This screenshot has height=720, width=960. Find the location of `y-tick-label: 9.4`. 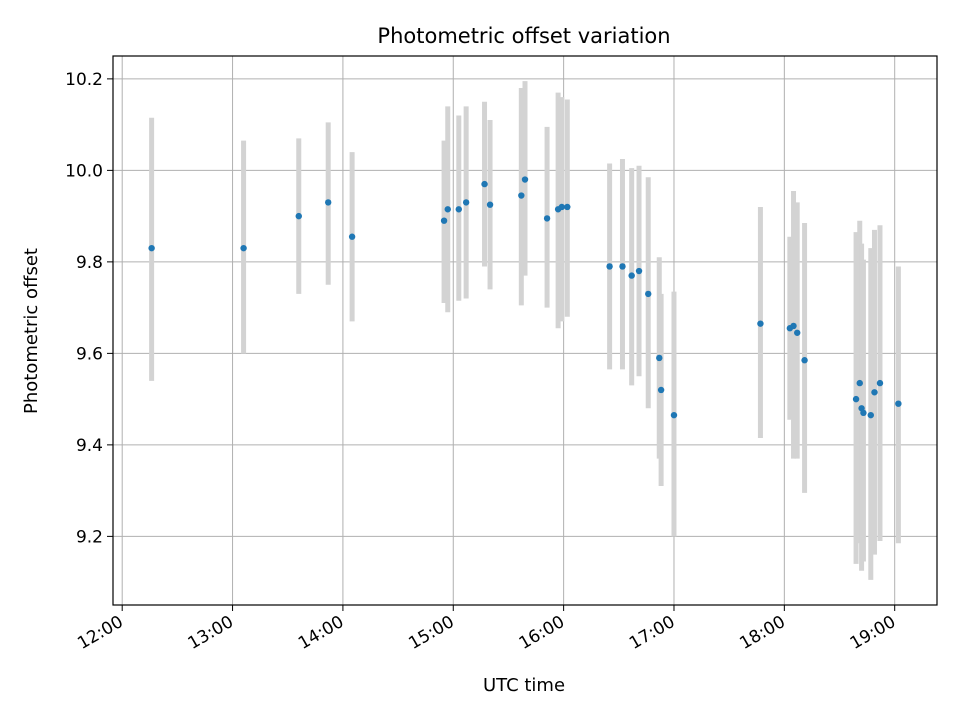

y-tick-label: 9.4 is located at coordinates (89, 446).